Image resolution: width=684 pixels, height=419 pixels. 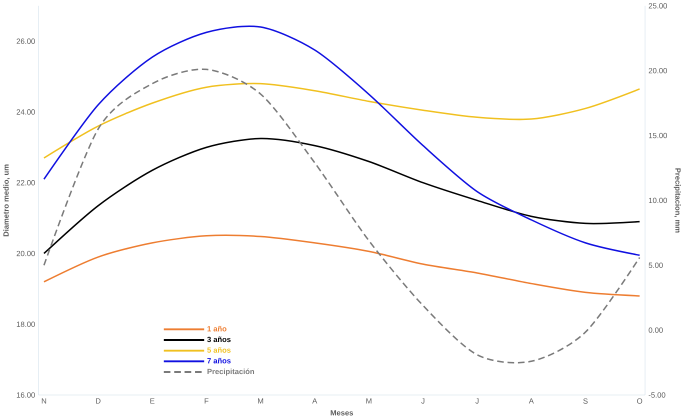 I want to click on line-series, so click(x=341, y=265).